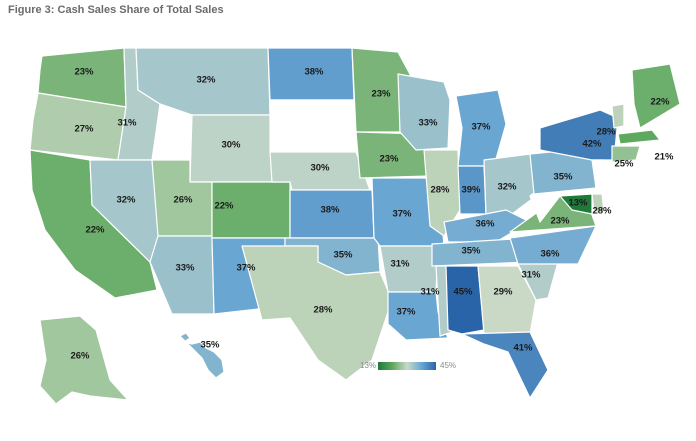 The width and height of the screenshot is (696, 441). Describe the element at coordinates (202, 355) in the screenshot. I see `state-hi` at that location.